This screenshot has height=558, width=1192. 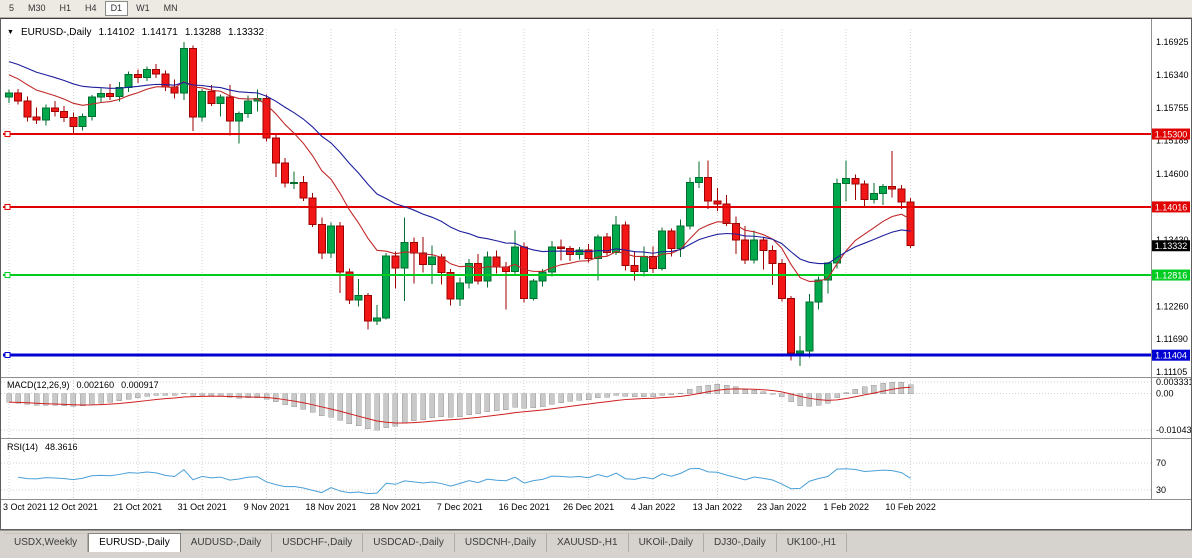 I want to click on svg-text: 1.15300, so click(x=1171, y=135).